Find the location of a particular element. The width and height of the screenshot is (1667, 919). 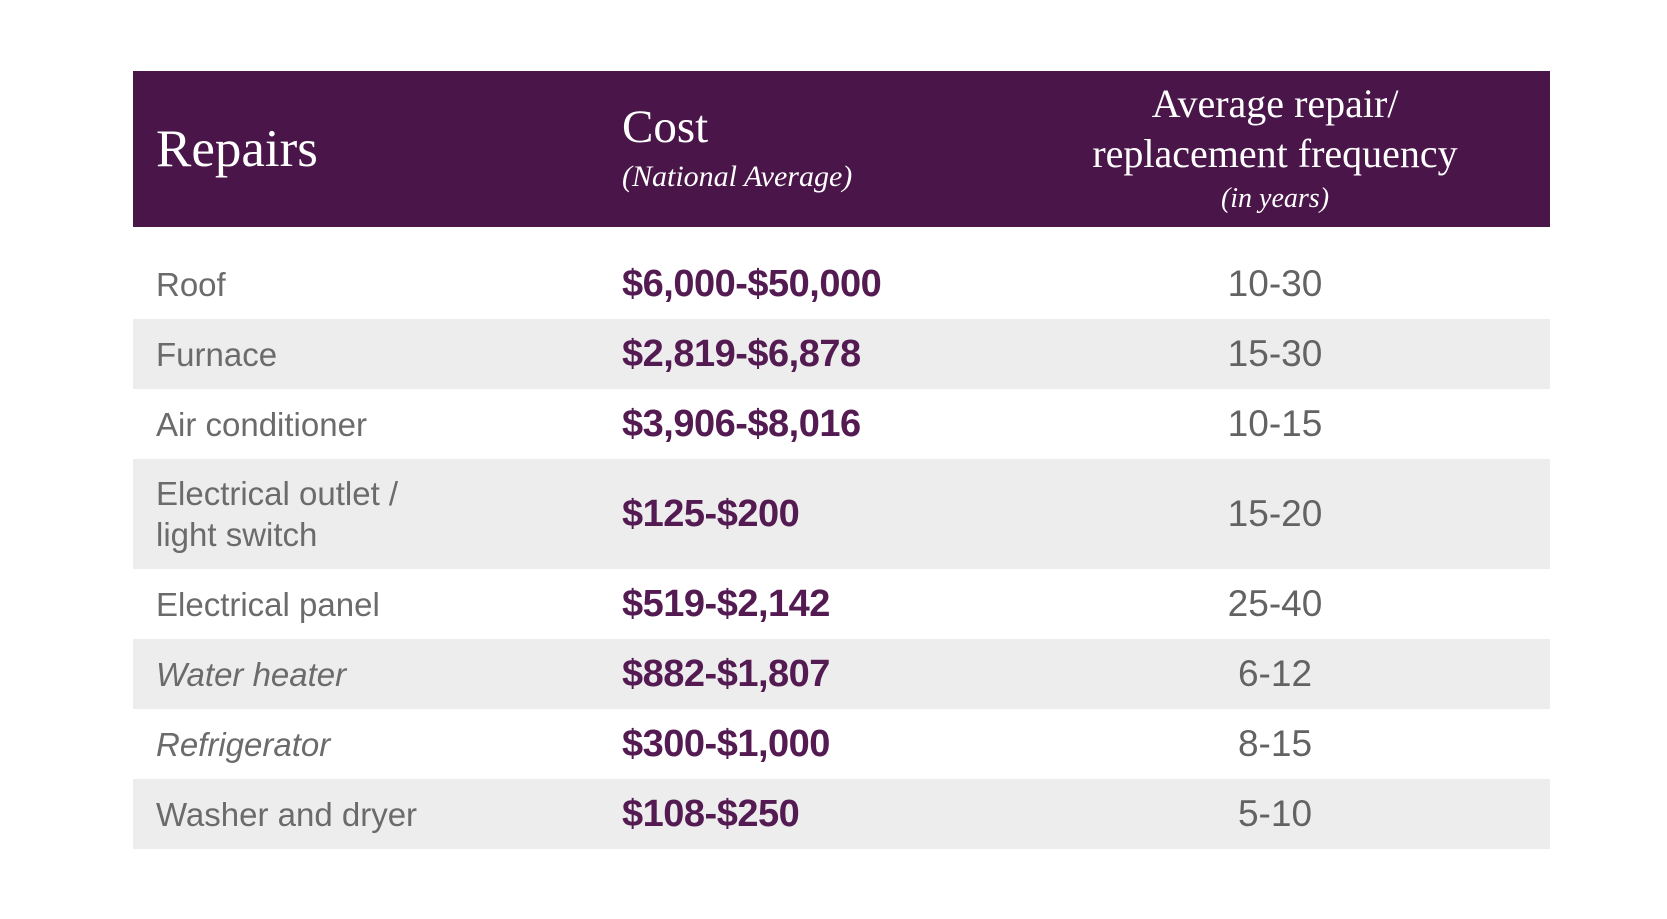

frequency-cell: 6-12 is located at coordinates (1275, 673).